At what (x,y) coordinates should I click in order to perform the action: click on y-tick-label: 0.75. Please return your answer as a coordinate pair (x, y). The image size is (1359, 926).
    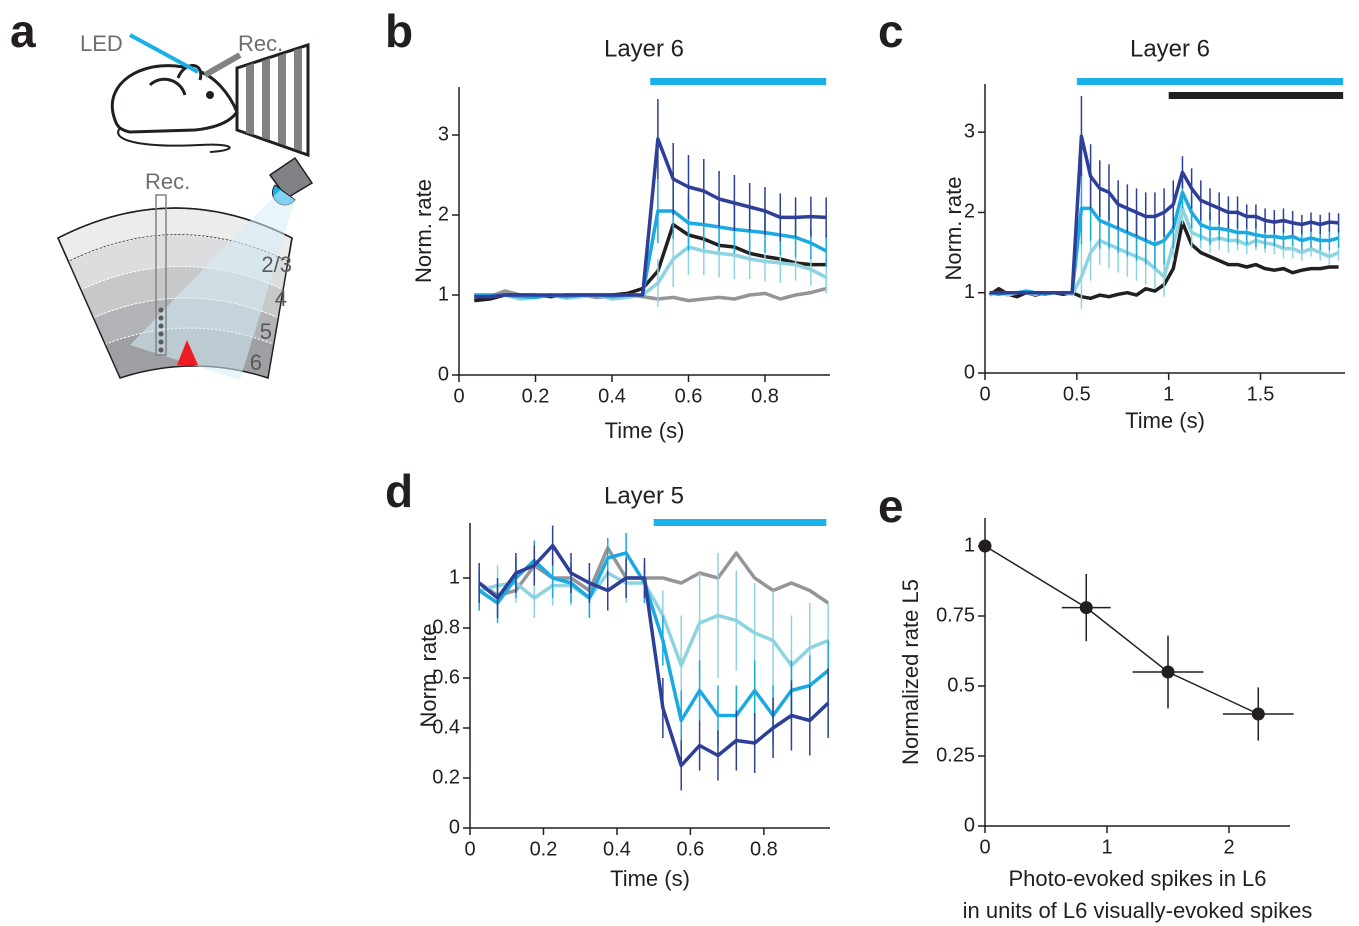
    Looking at the image, I should click on (955, 615).